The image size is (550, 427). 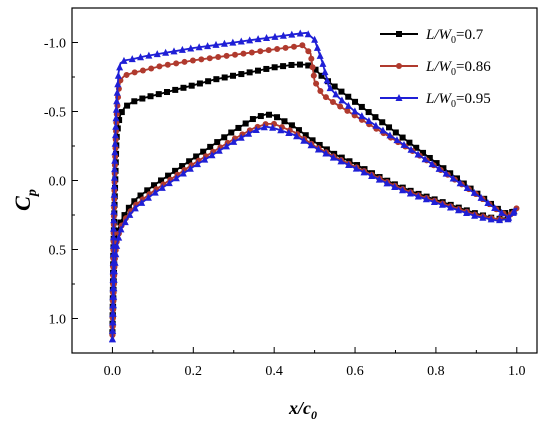 What do you see at coordinates (58, 320) in the screenshot?
I see `y-tick-label: 1.0` at bounding box center [58, 320].